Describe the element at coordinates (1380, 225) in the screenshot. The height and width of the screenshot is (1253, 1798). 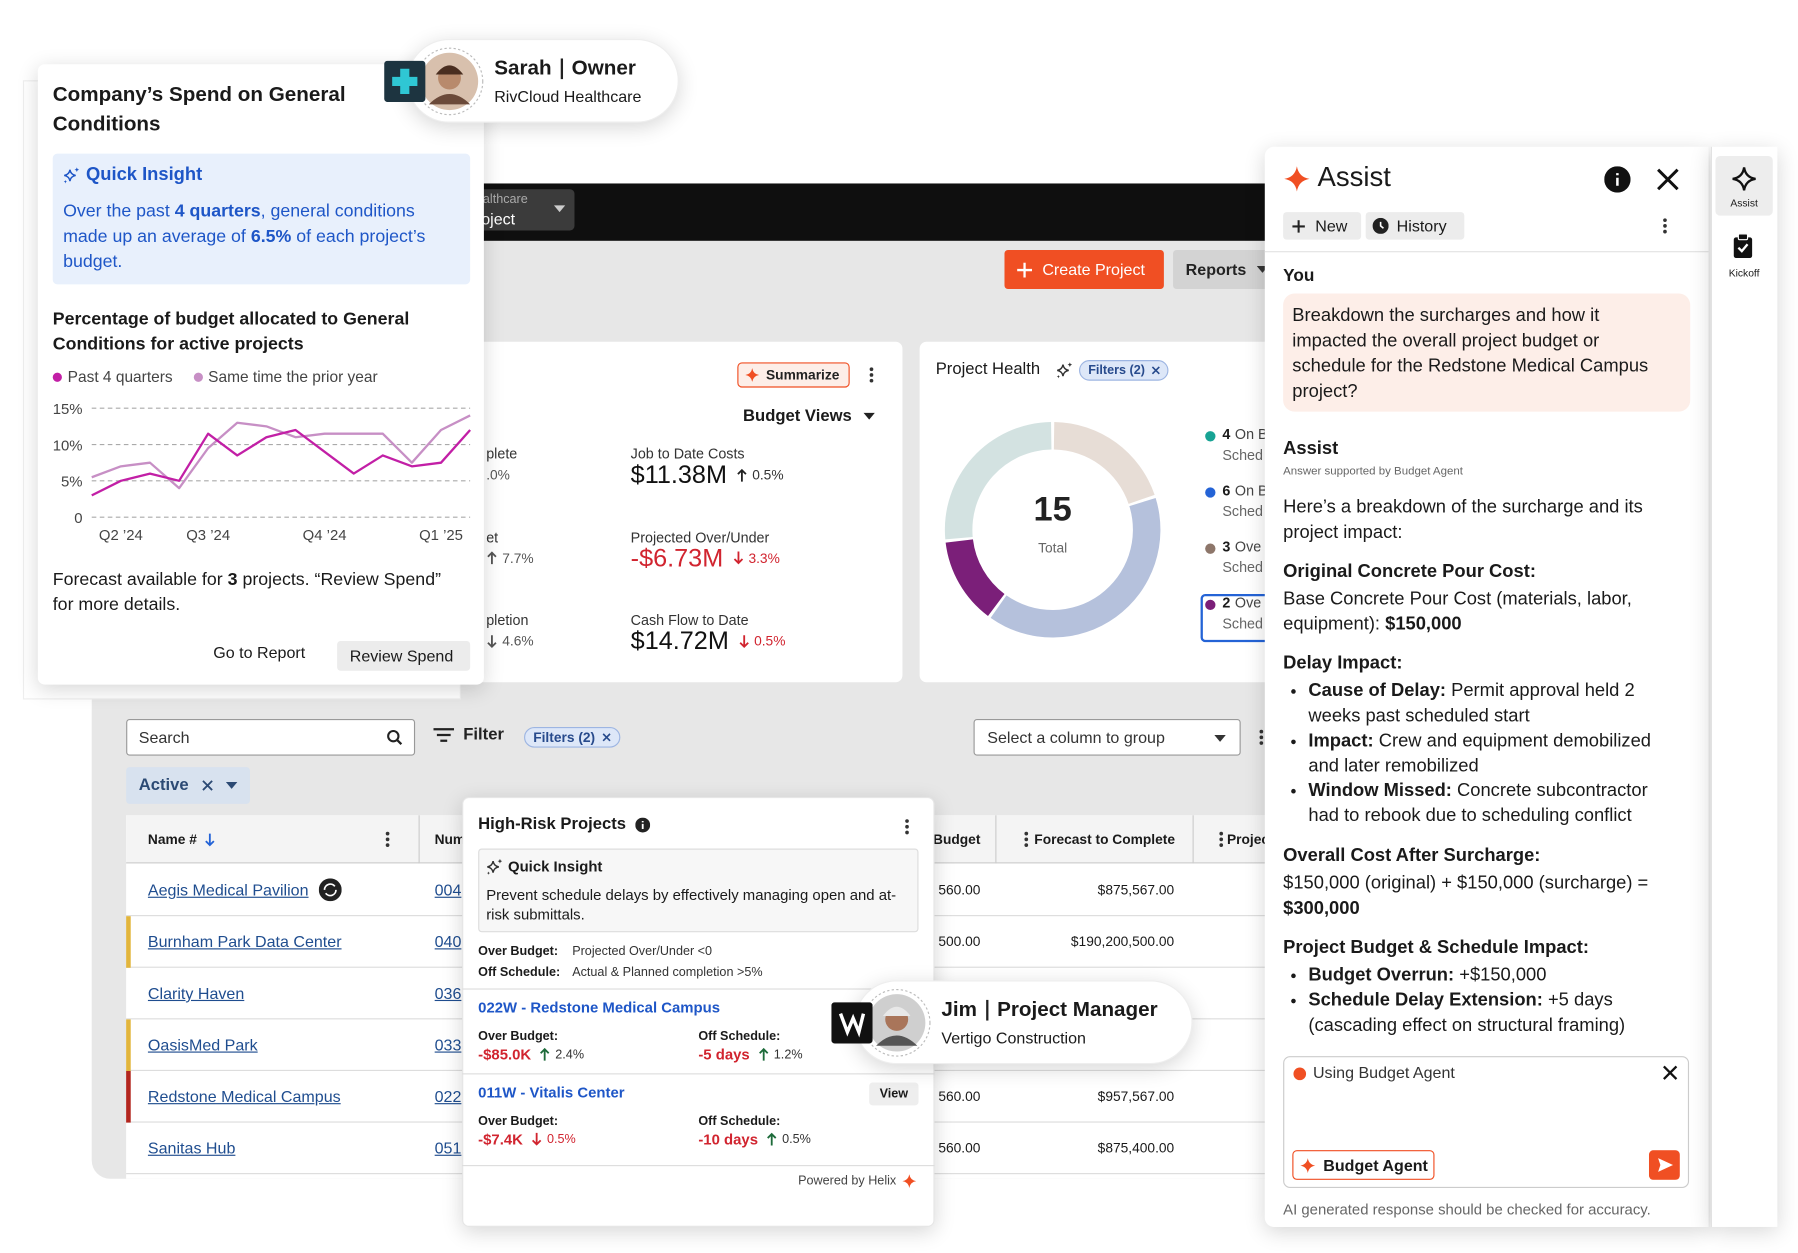
I see `clock-icon` at that location.